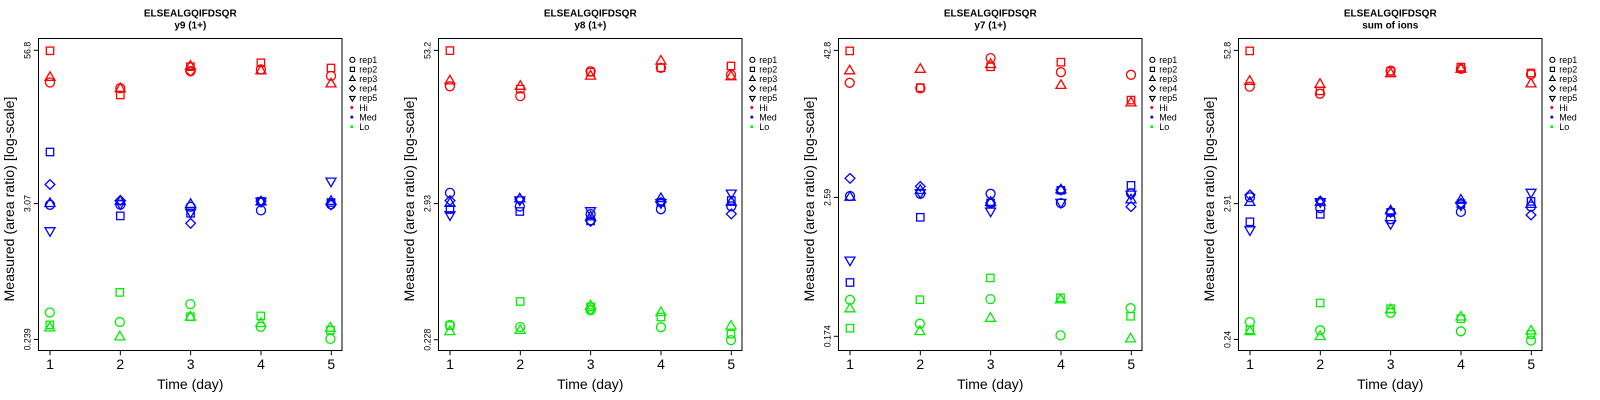 The height and width of the screenshot is (400, 1600). I want to click on svg-text: 3.07, so click(28, 203).